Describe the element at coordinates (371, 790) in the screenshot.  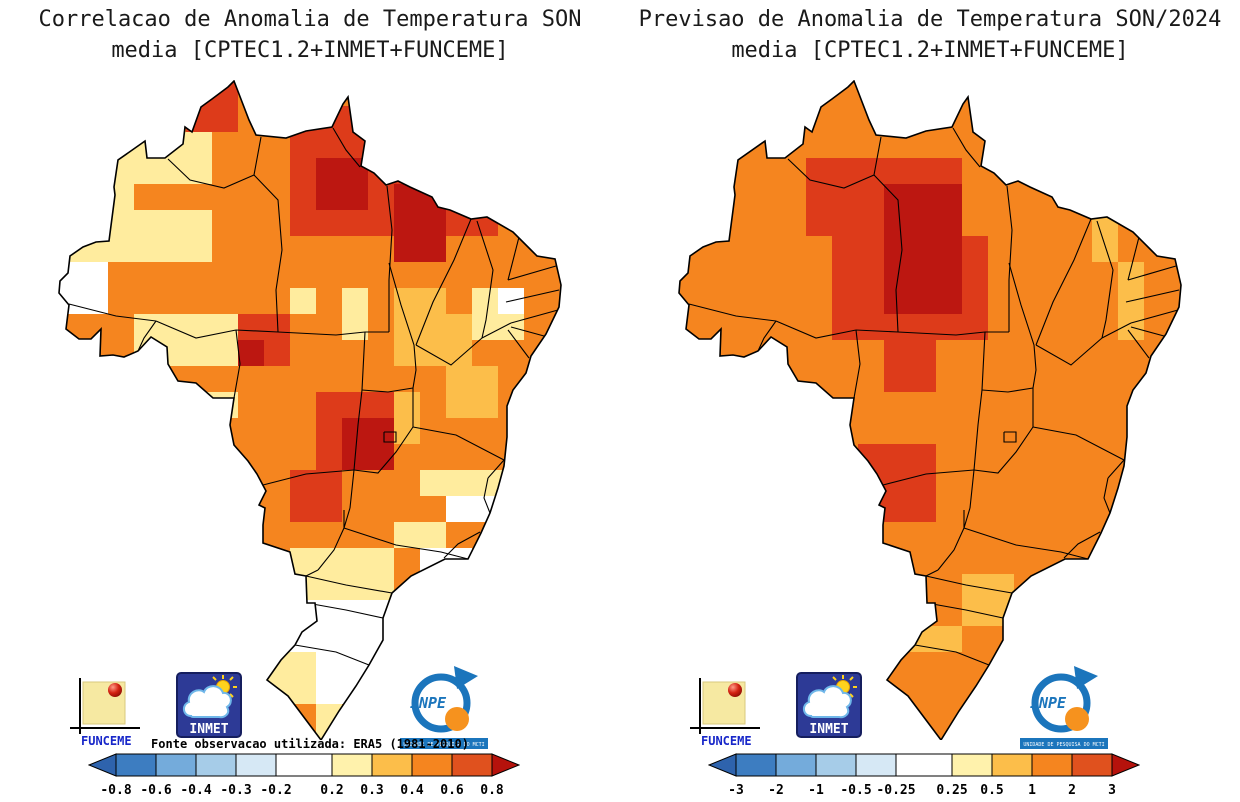
I see `svg-text: 0.3` at that location.